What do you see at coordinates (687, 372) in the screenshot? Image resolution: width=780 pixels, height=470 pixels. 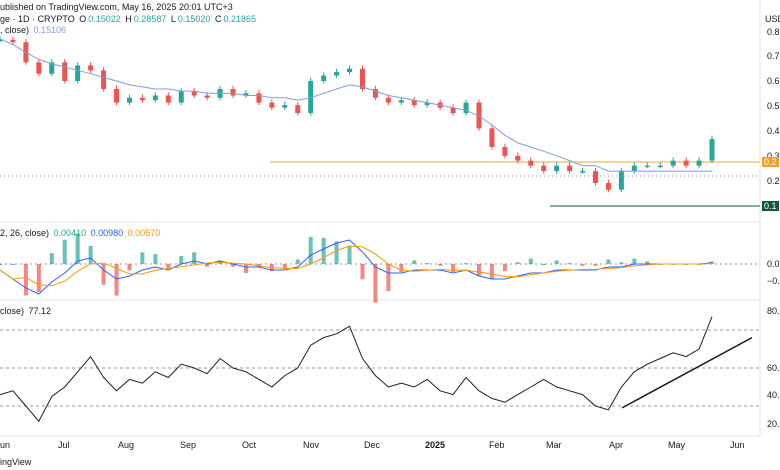 I see `rsi-trendline` at bounding box center [687, 372].